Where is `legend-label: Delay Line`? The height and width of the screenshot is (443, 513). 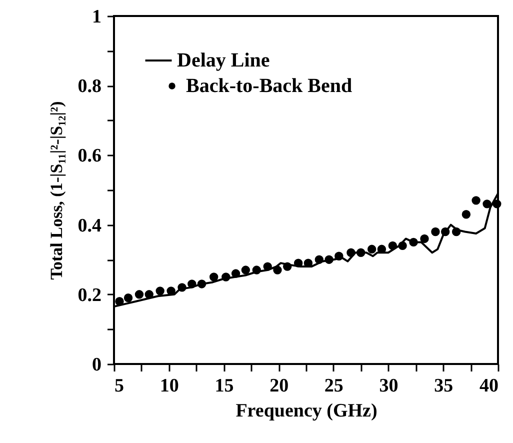
legend-label: Delay Line is located at coordinates (223, 61).